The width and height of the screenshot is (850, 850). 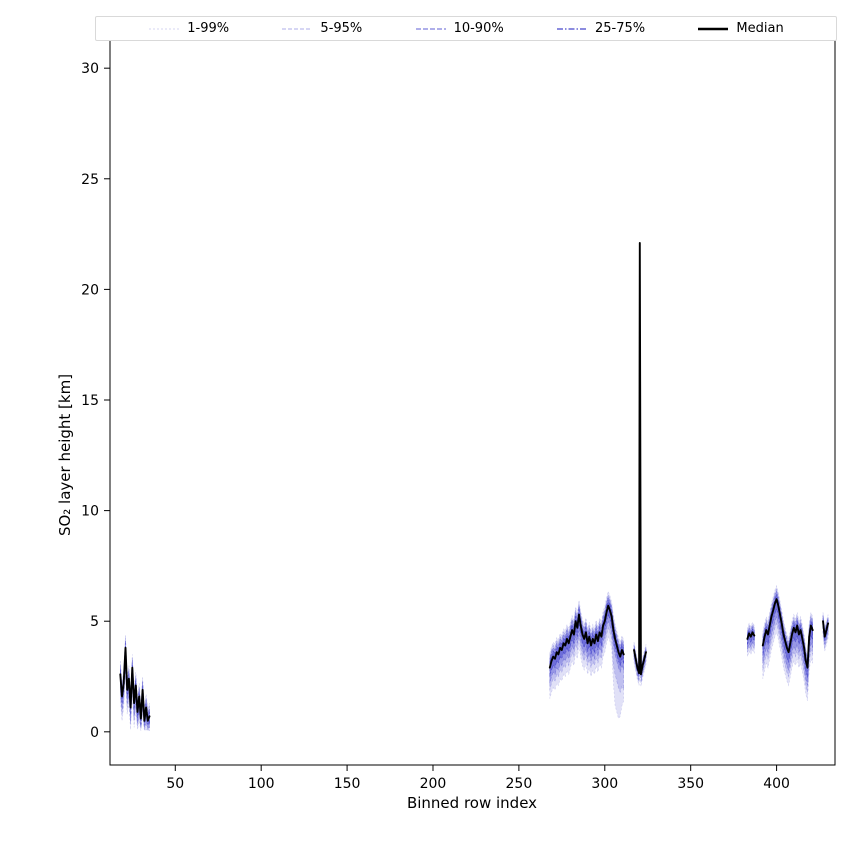 What do you see at coordinates (433, 784) in the screenshot?
I see `x-tick-label: 200` at bounding box center [433, 784].